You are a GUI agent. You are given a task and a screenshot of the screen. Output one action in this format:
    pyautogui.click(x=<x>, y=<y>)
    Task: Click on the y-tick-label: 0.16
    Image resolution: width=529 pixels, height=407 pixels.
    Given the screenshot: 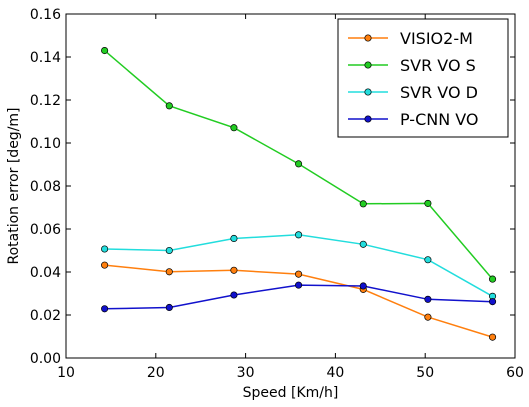 What is the action you would take?
    pyautogui.click(x=45, y=15)
    